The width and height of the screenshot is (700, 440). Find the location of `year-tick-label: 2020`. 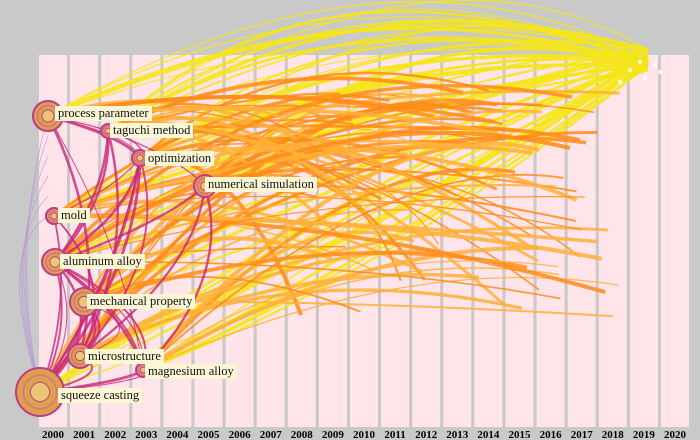

year-tick-label: 2020 is located at coordinates (675, 434).